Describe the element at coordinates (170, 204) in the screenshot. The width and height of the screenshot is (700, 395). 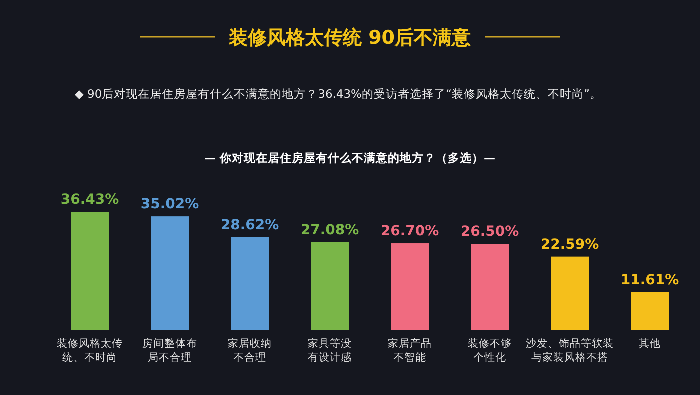
I see `data-label: 35.02%` at that location.